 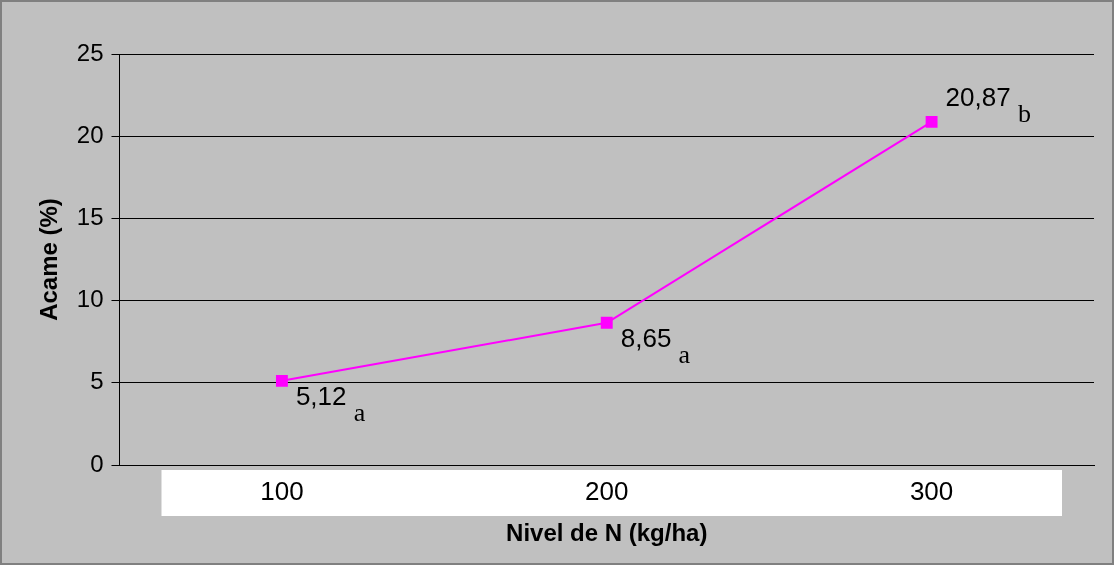 I want to click on y-tick-label: 25, so click(x=90, y=52).